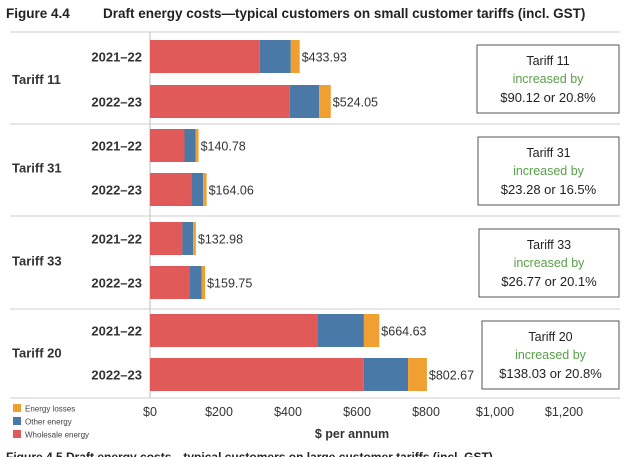 This screenshot has height=457, width=629. What do you see at coordinates (357, 412) in the screenshot?
I see `x-tick-label-600: $600` at bounding box center [357, 412].